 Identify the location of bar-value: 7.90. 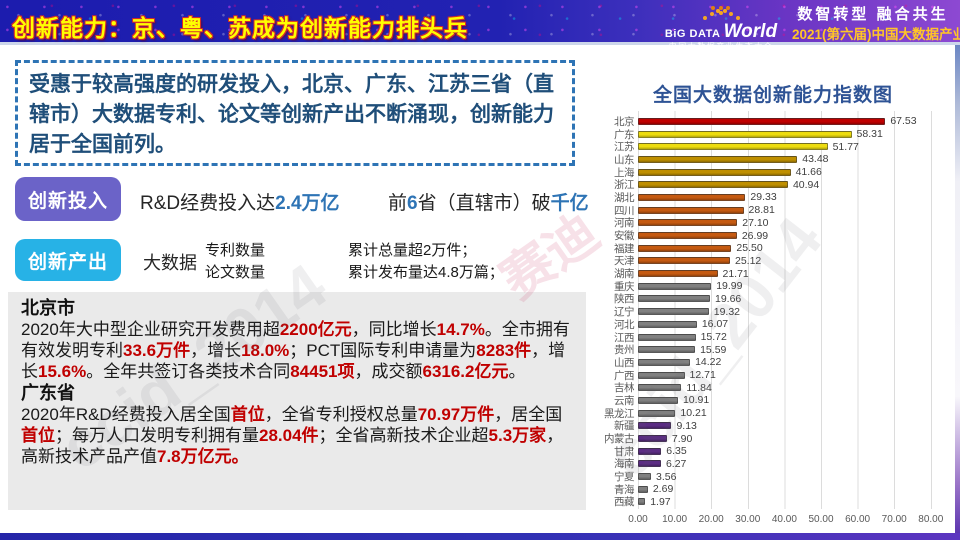
(682, 438).